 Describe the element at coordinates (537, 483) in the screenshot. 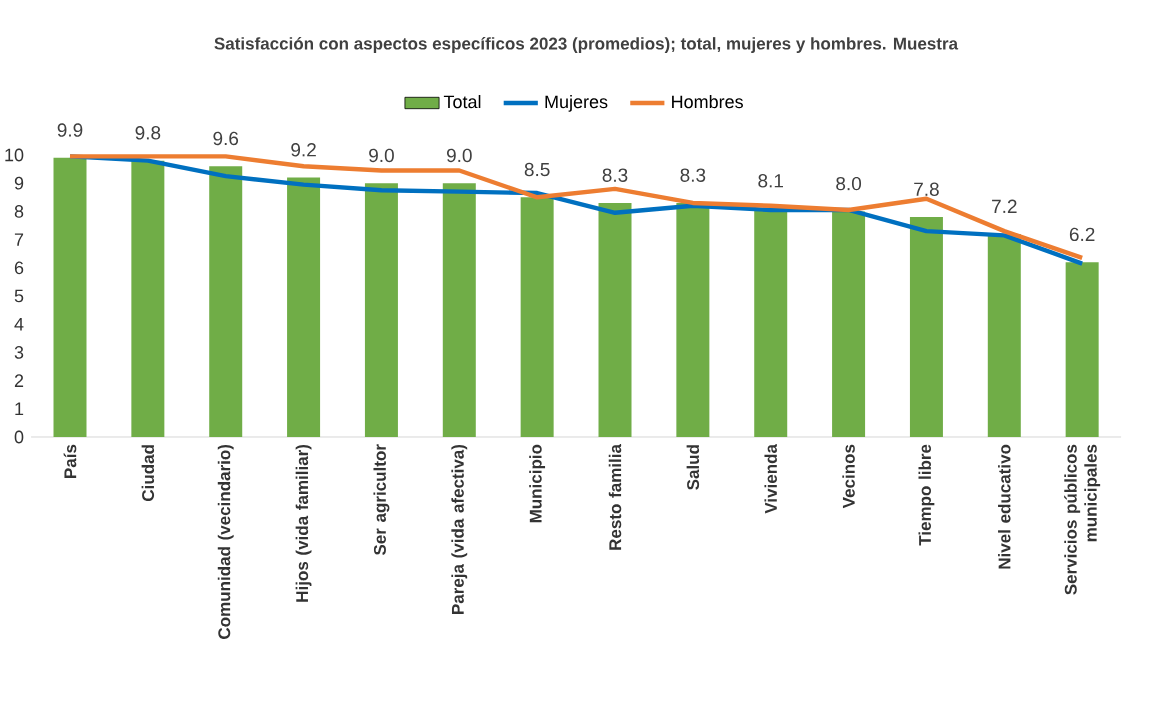

I see `x-tick-label: Municipio` at that location.